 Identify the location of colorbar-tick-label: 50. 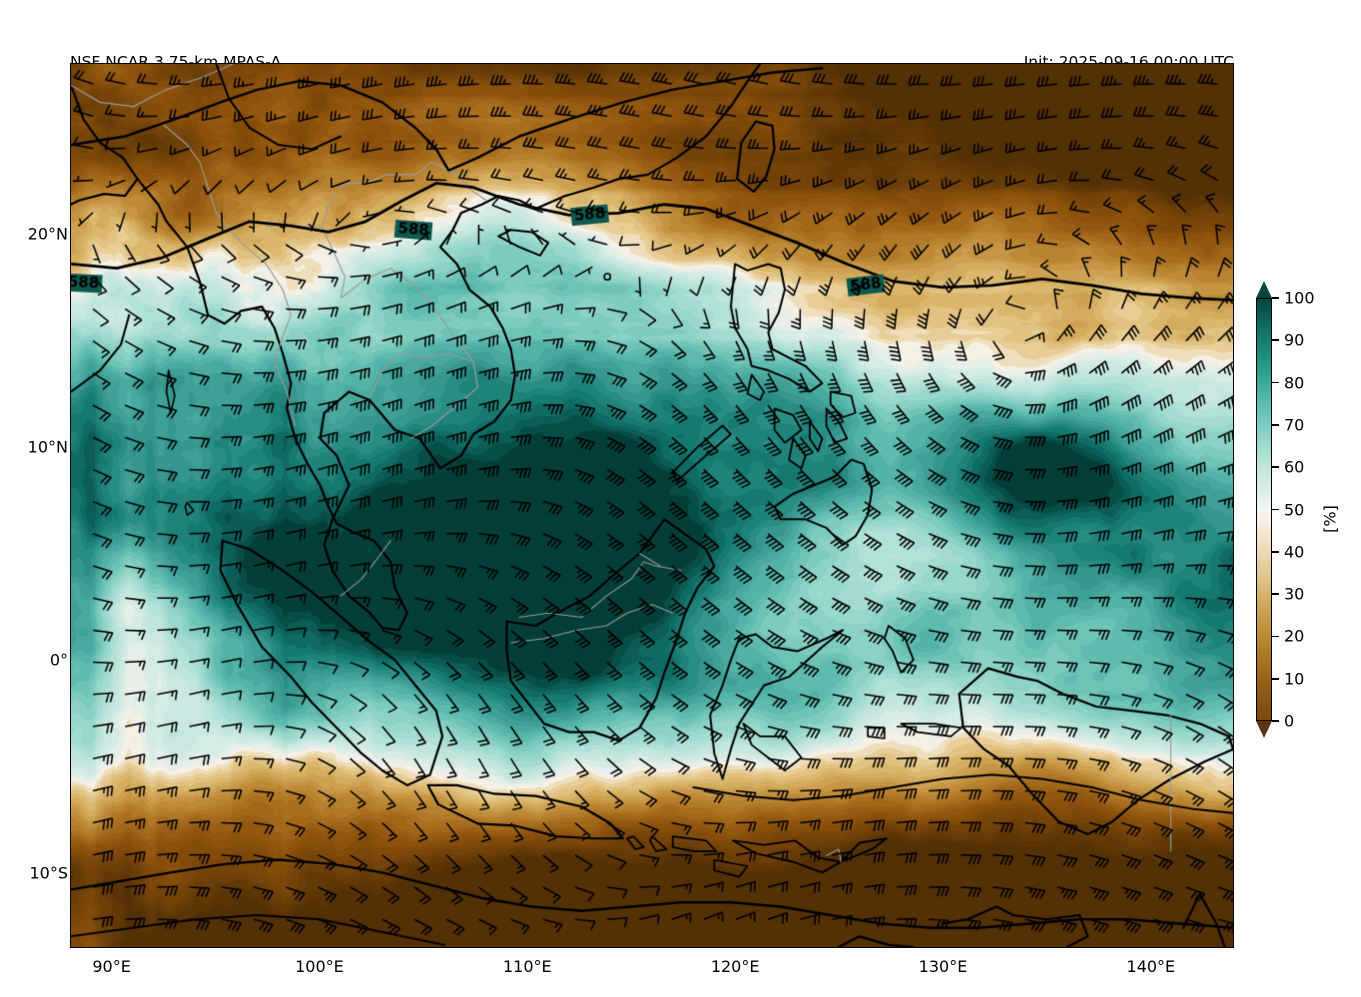
(1294, 509).